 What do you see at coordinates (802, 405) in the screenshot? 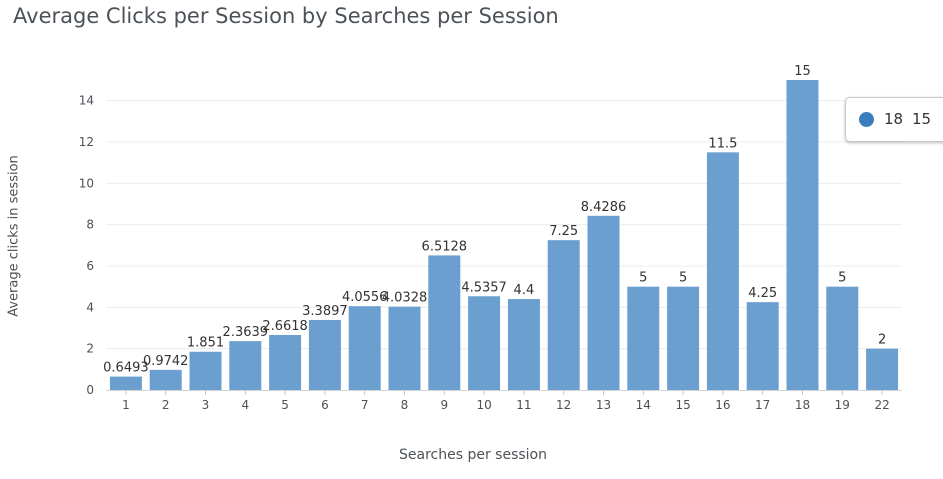
I see `x-tick-label: 18` at bounding box center [802, 405].